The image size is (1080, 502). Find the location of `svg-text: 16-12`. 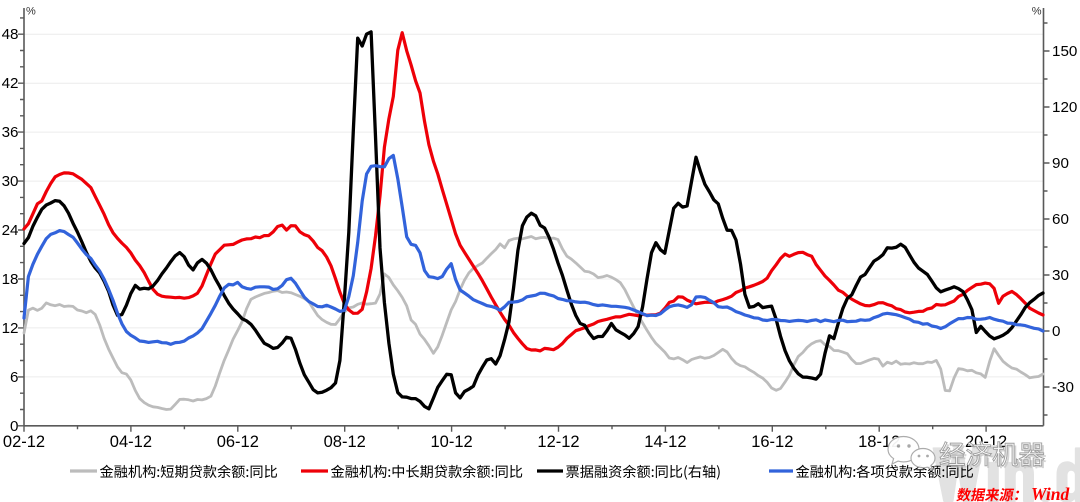

svg-text: 16-12 is located at coordinates (772, 442).